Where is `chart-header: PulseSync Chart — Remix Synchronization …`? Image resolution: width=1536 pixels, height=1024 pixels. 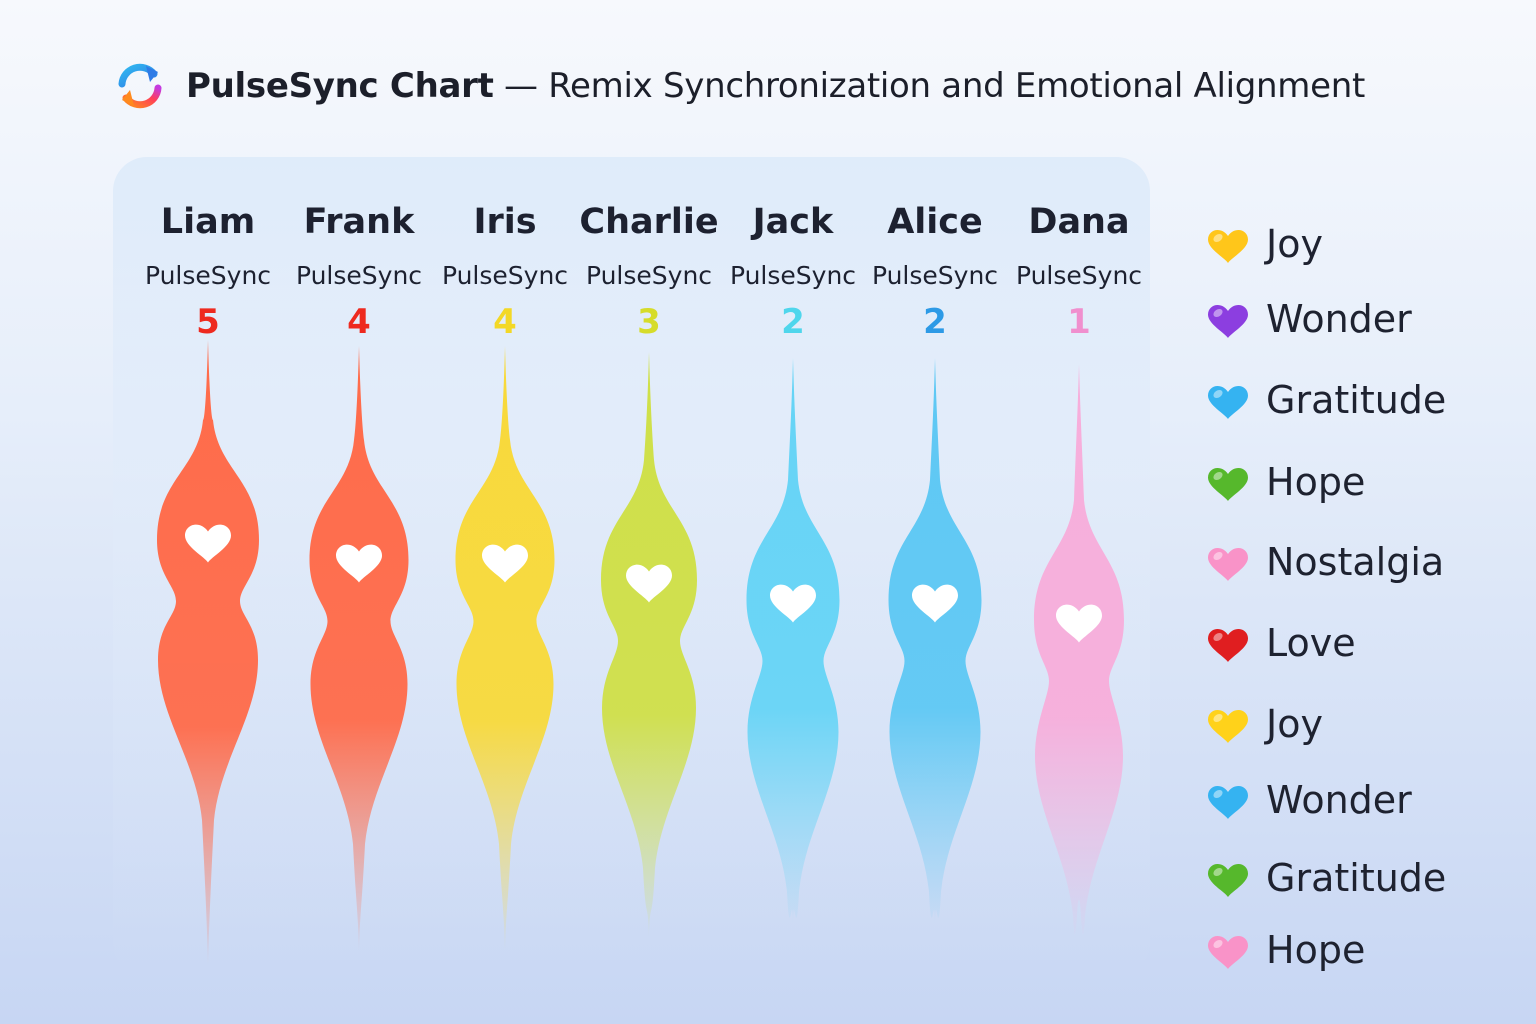
chart-header: PulseSync Chart — Remix Synchronization … is located at coordinates (738, 86).